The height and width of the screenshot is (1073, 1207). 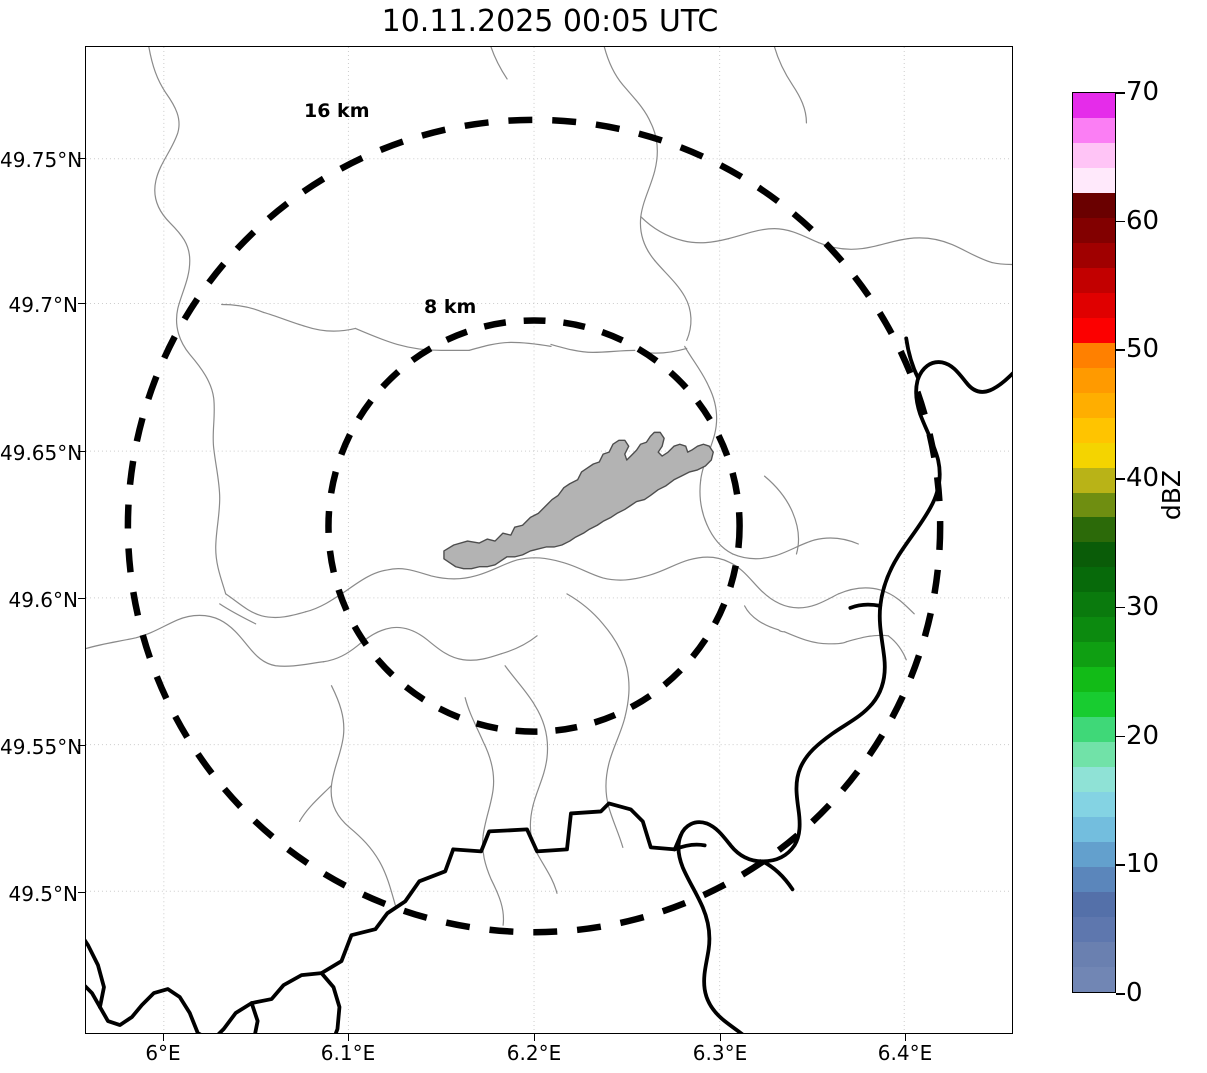 What do you see at coordinates (534, 1053) in the screenshot?
I see `x-tick-label-6-2: 6.2°E` at bounding box center [534, 1053].